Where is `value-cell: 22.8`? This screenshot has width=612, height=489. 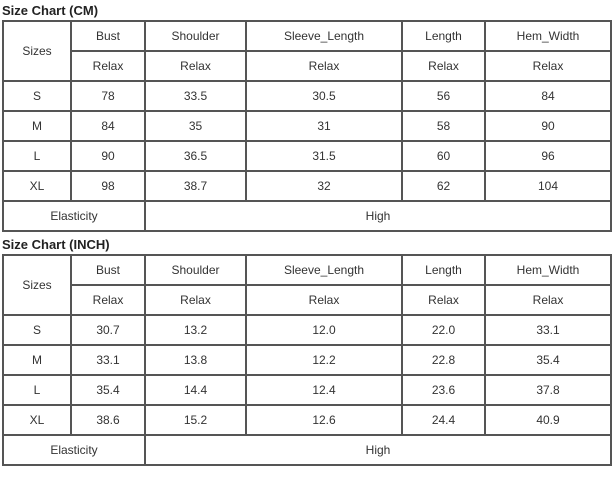
value-cell: 22.8 is located at coordinates (443, 360).